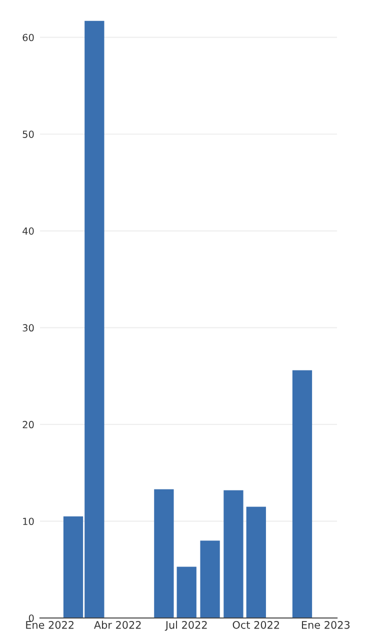  I want to click on x-tick-label: Oct 2022, so click(256, 624).